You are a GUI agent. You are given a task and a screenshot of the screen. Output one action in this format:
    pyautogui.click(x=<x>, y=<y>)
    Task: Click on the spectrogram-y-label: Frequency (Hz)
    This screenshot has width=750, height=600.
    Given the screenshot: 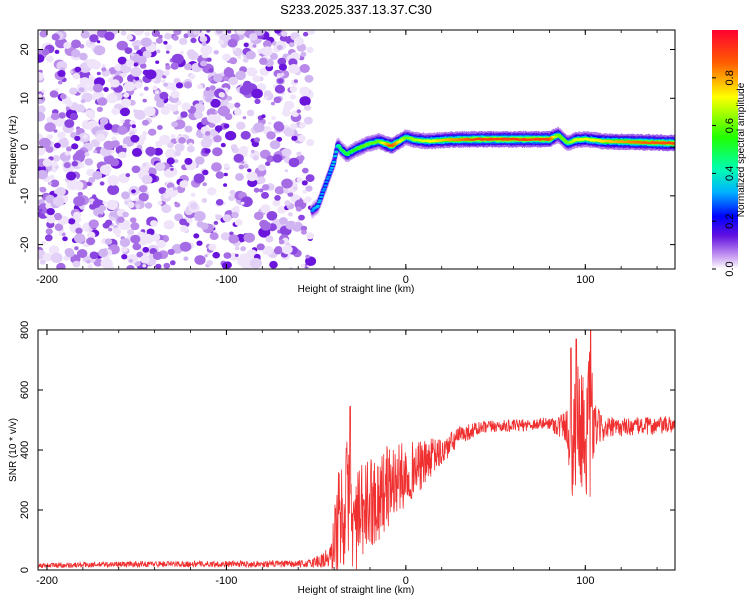 What is the action you would take?
    pyautogui.click(x=13, y=150)
    